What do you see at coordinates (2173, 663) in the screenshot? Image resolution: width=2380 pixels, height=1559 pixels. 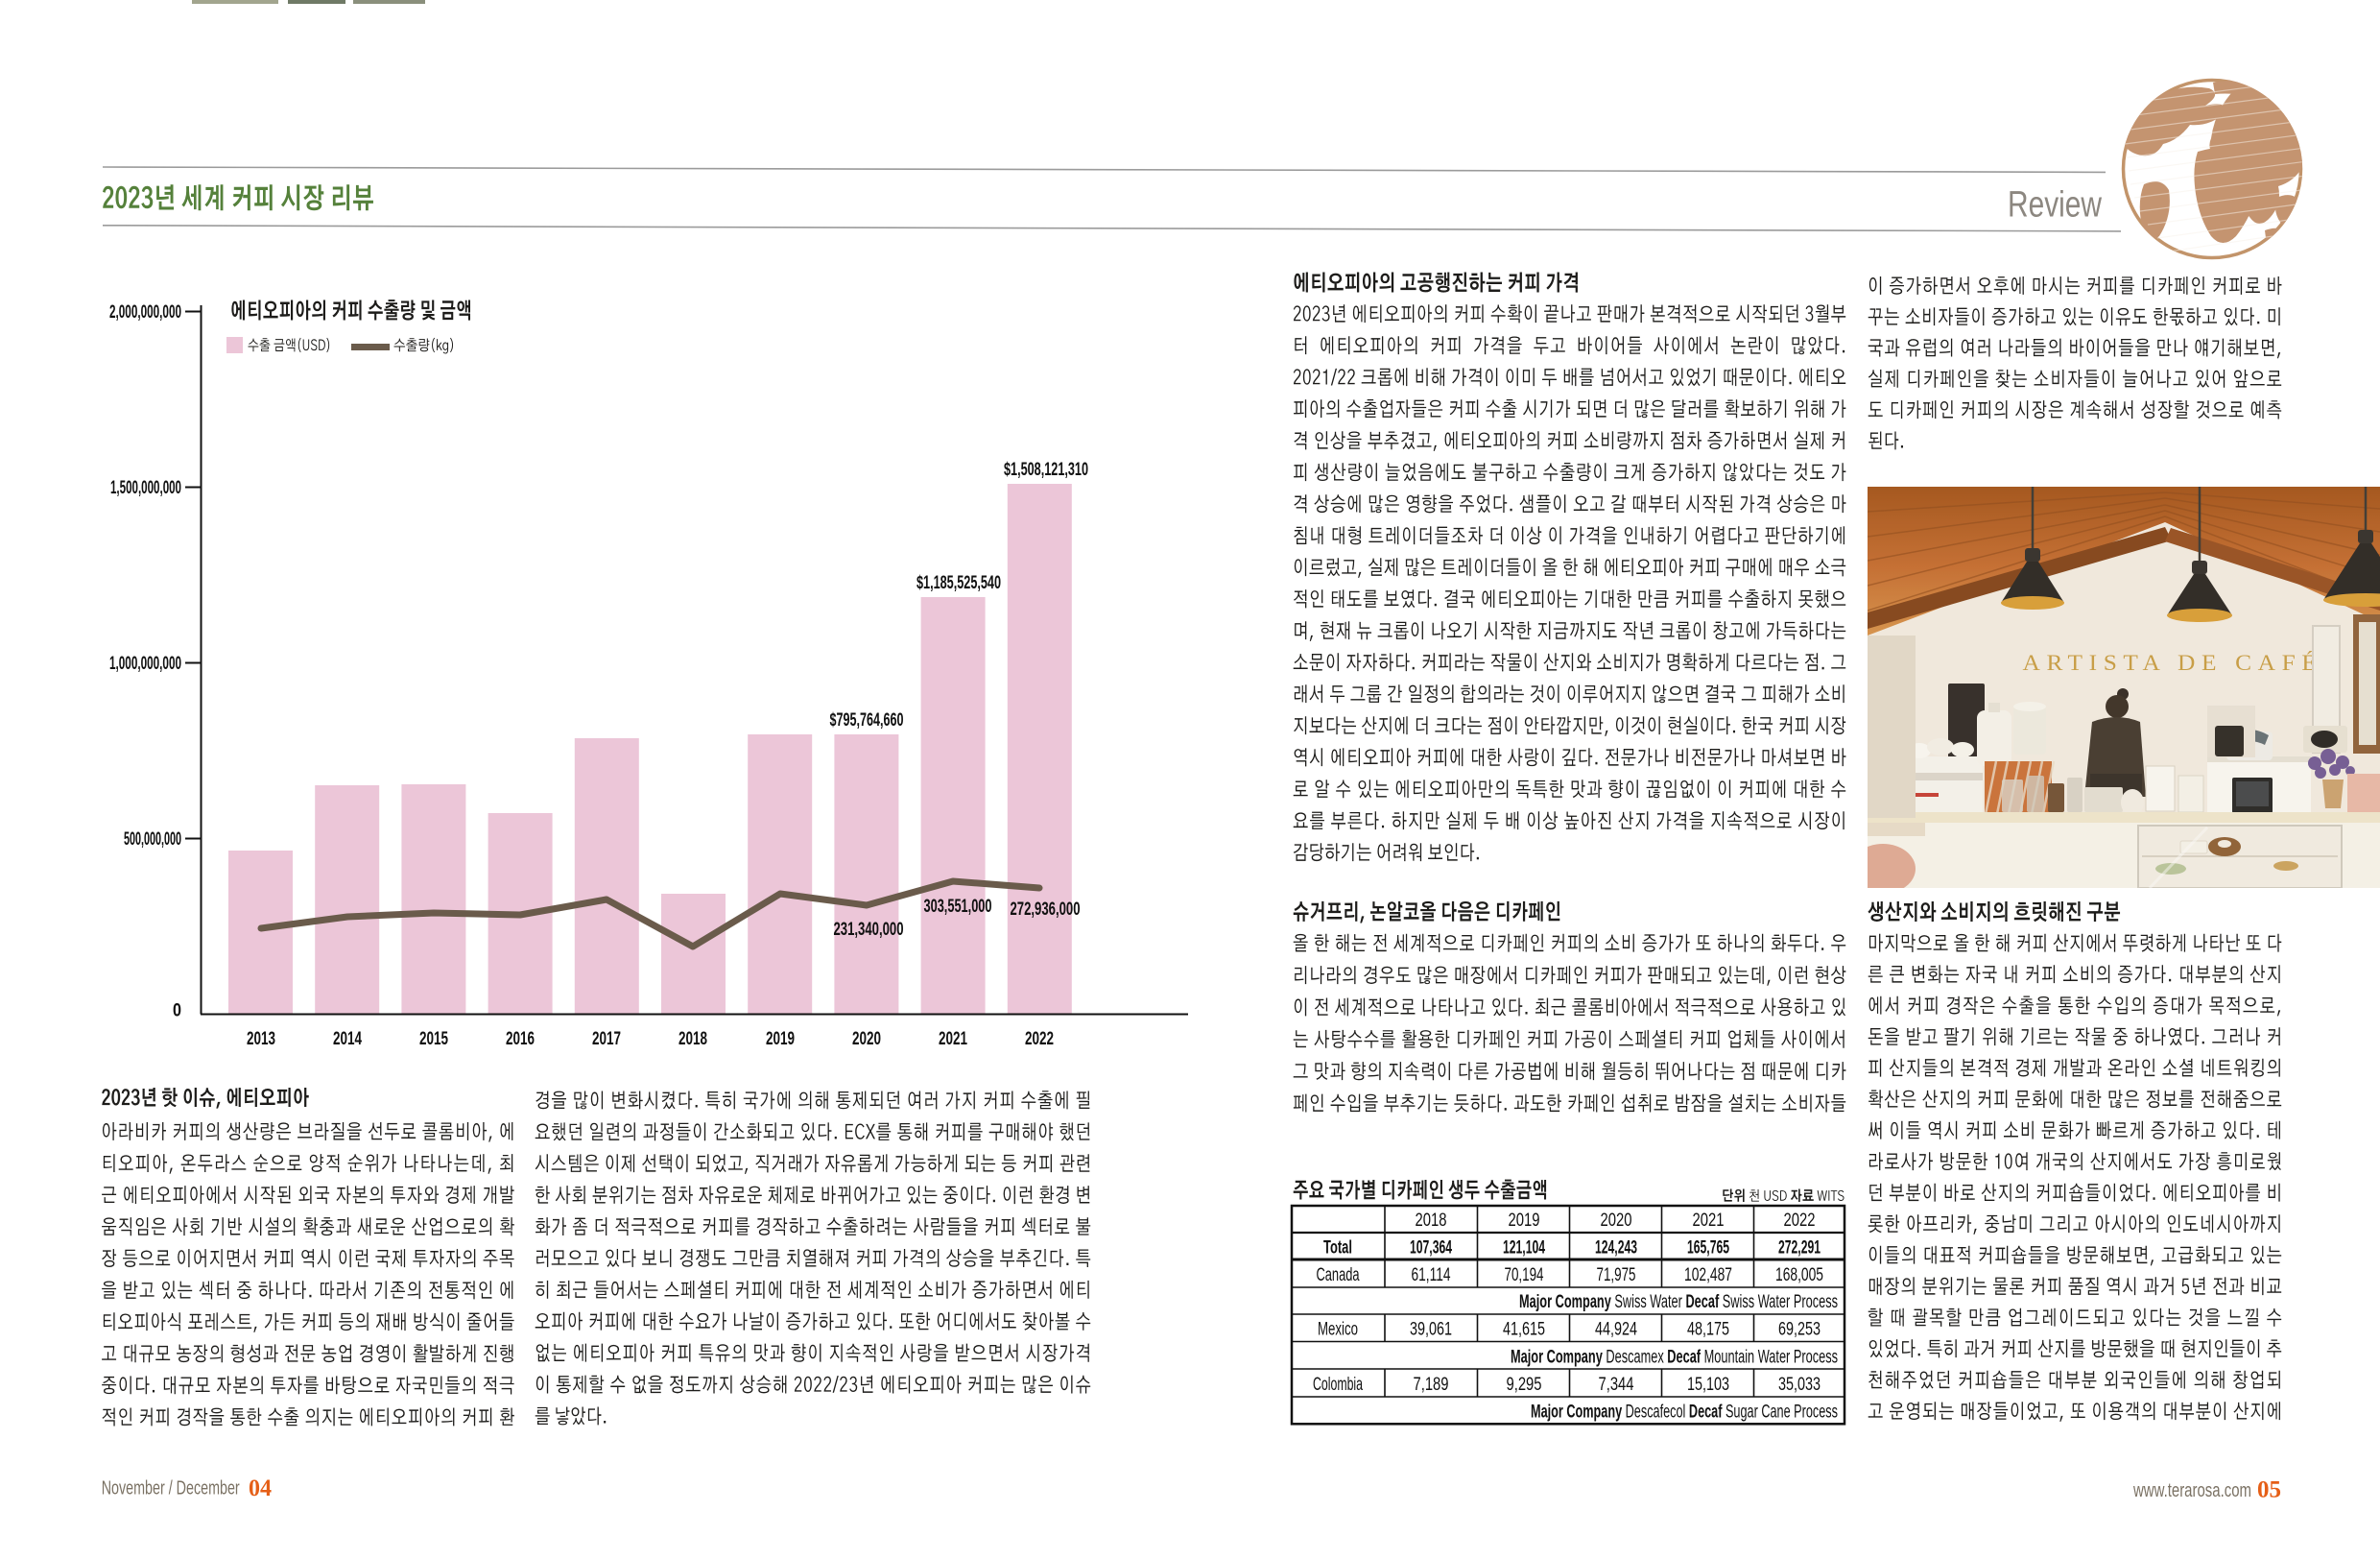 I see `svg-text: ARTISTA DE CAFÉ` at bounding box center [2173, 663].